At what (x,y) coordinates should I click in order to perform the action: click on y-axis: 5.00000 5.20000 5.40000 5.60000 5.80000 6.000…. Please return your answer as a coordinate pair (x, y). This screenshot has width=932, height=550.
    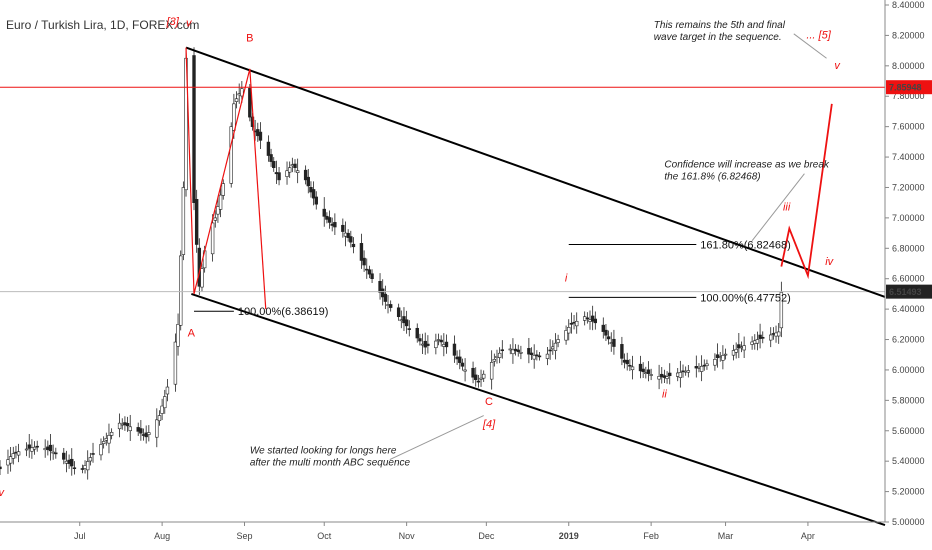
    Looking at the image, I should click on (908, 263).